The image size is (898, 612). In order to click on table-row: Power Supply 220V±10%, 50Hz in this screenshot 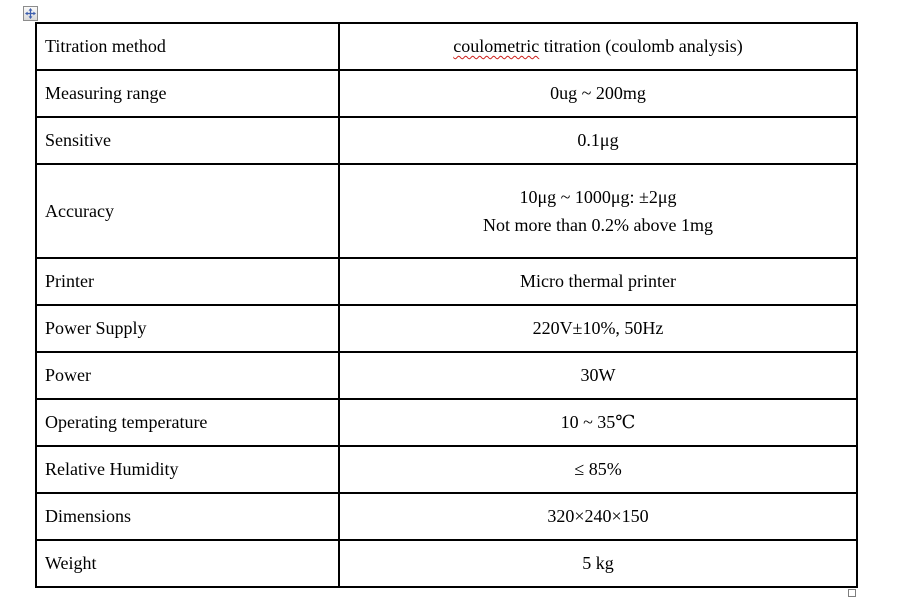, I will do `click(446, 328)`.